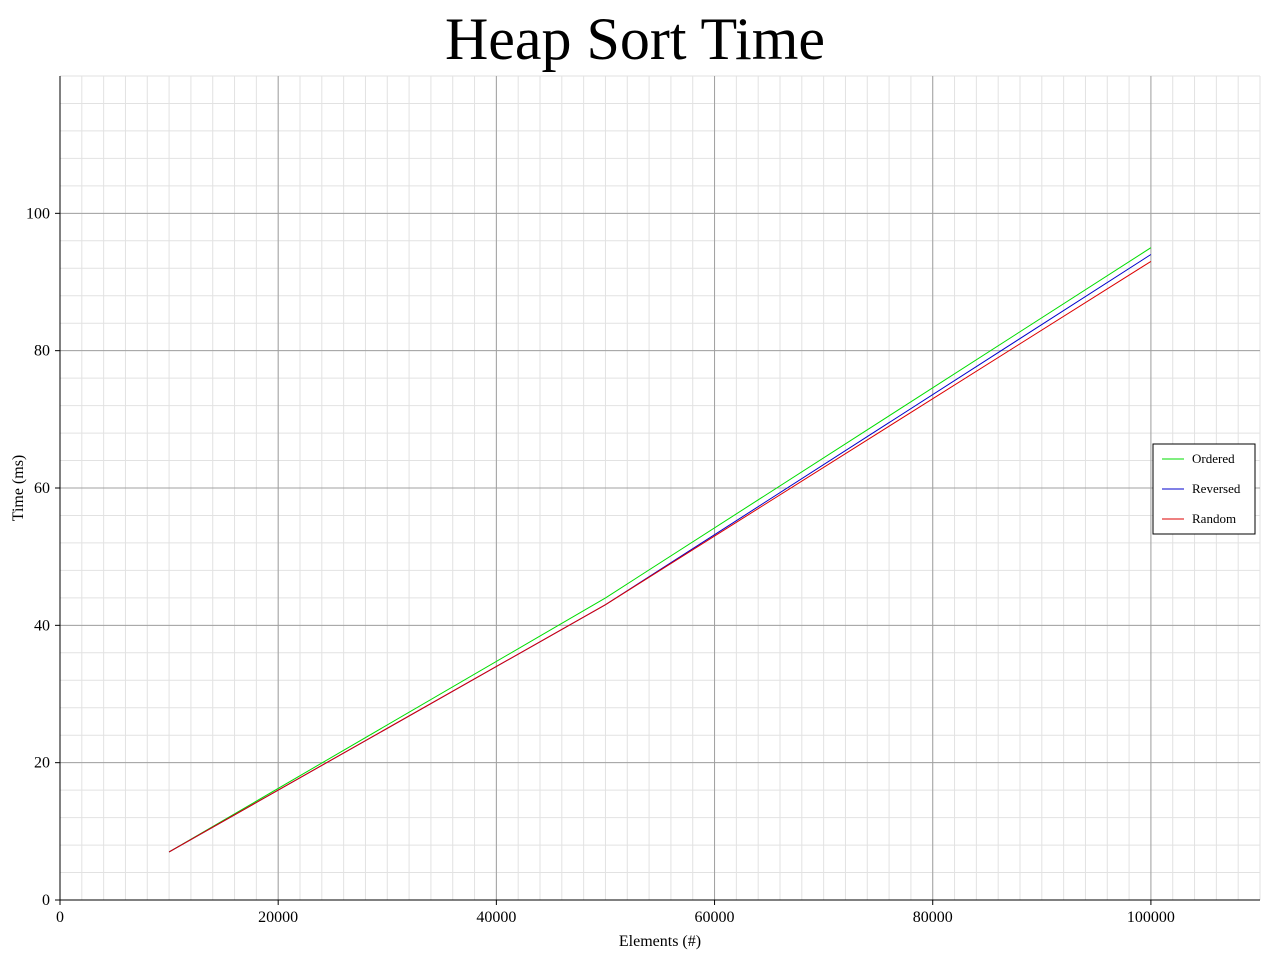  Describe the element at coordinates (635, 39) in the screenshot. I see `chart-title: Heap Sort Time` at that location.